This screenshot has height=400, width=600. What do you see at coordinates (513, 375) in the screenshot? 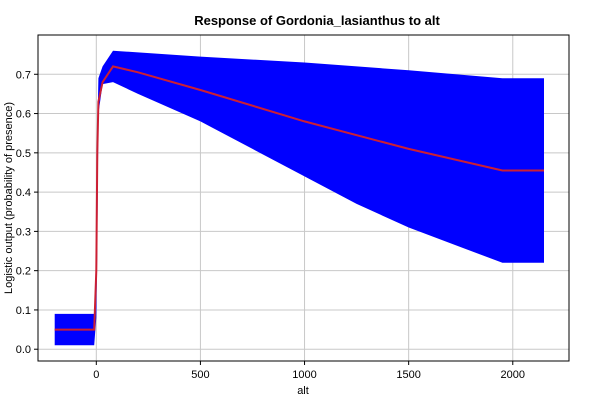
I see `x-tick-label: 2000` at bounding box center [513, 375].